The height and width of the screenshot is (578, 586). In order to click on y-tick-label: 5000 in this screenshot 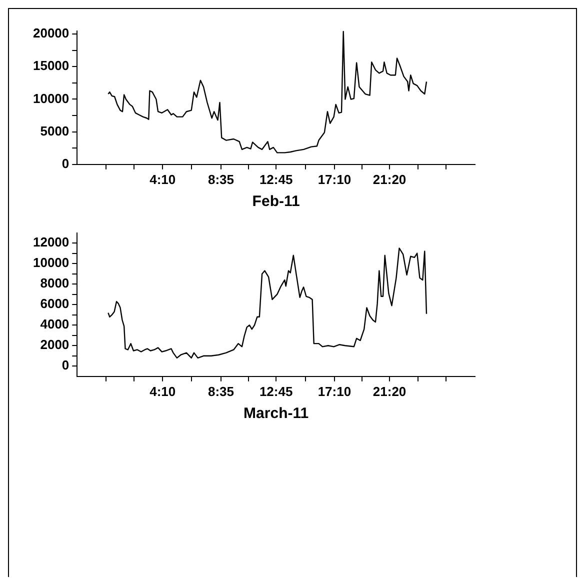, I will do `click(55, 130)`.